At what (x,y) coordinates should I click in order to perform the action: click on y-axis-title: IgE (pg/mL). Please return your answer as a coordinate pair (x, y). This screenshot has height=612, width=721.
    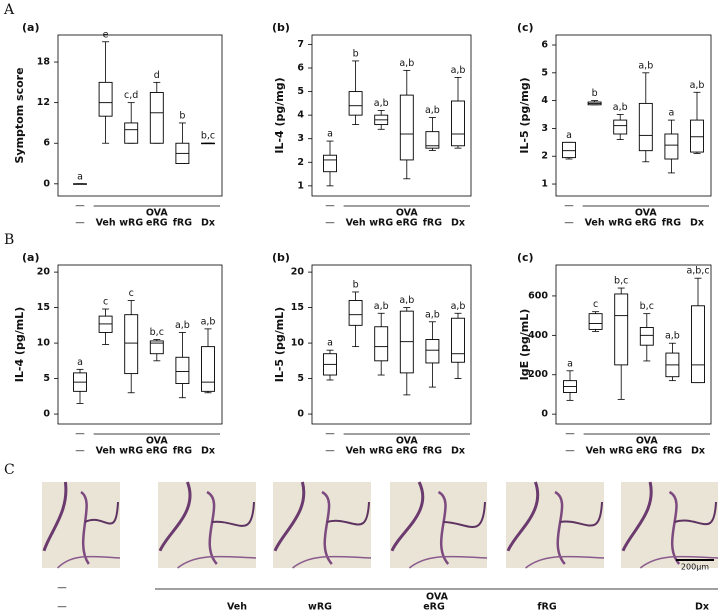
    Looking at the image, I should click on (524, 345).